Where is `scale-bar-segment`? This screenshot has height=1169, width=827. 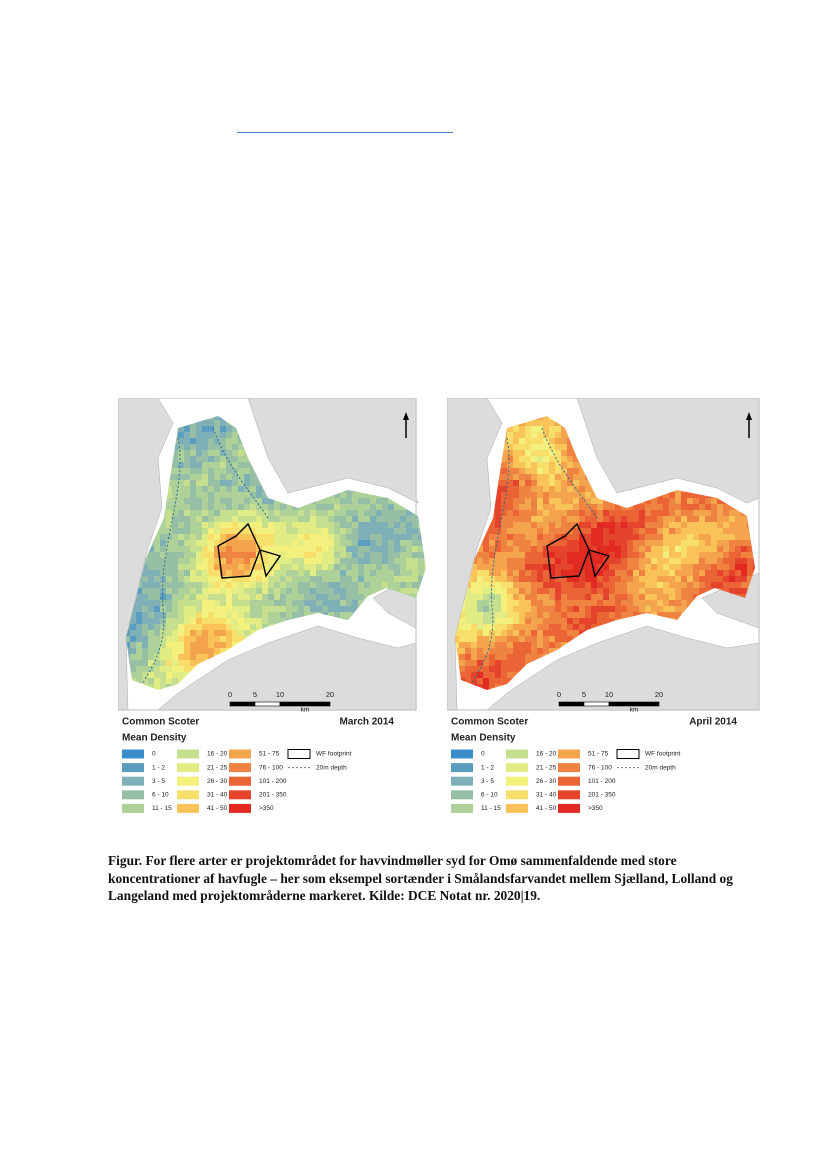 scale-bar-segment is located at coordinates (242, 704).